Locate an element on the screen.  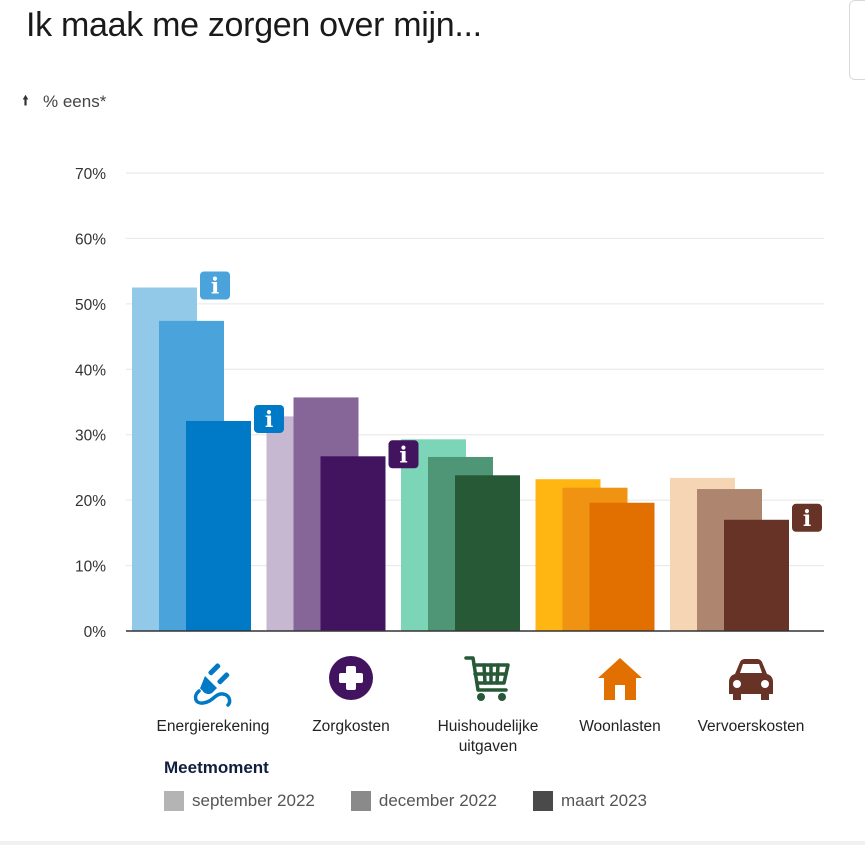
y-axis-unit: 🠙 % eens* is located at coordinates (64, 102).